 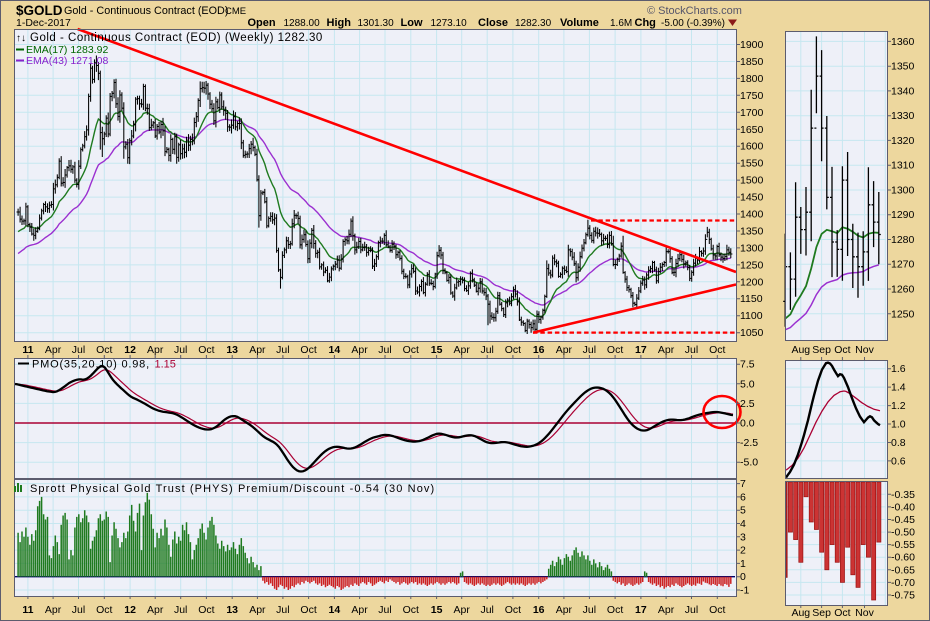 I want to click on svg-text: 7, so click(x=743, y=484).